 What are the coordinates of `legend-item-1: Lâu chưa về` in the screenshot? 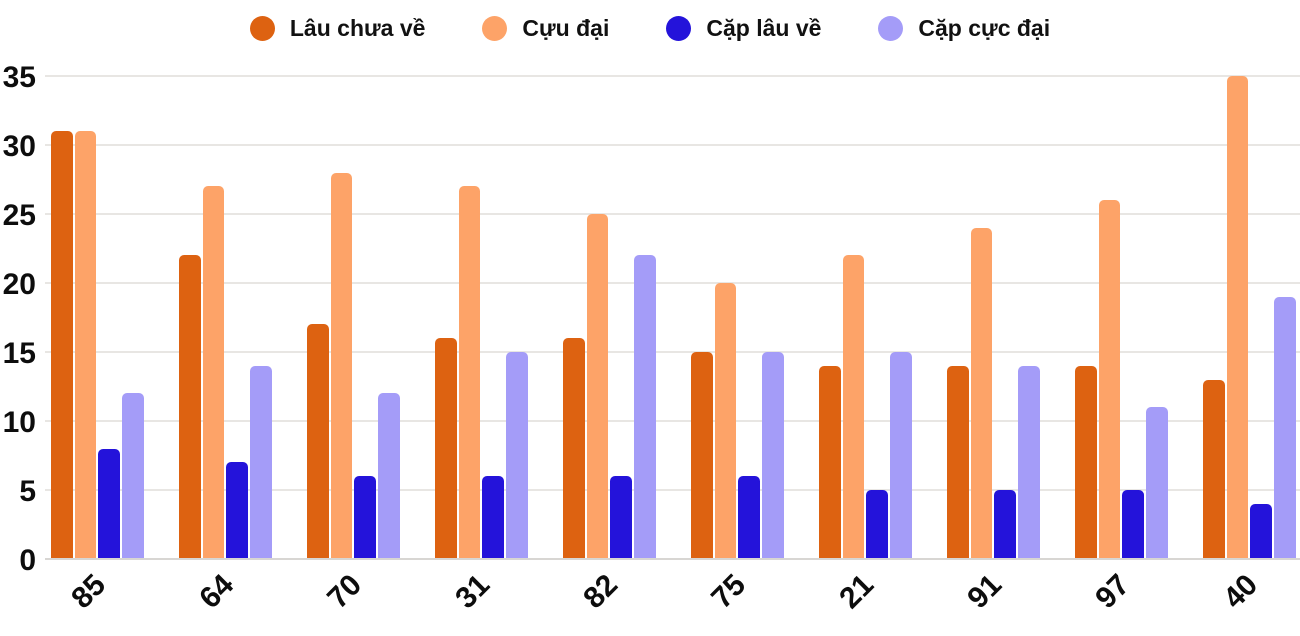 It's located at (337, 28).